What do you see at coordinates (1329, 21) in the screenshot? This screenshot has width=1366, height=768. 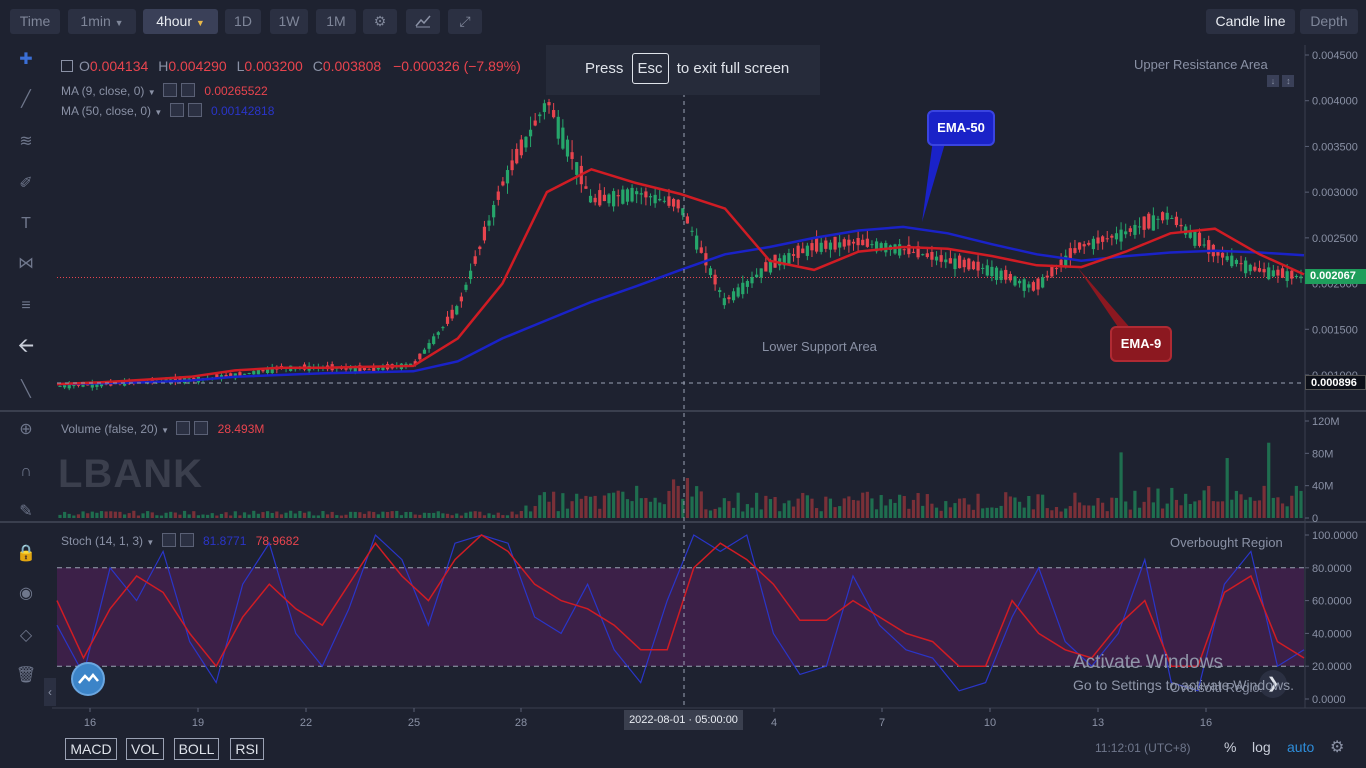 I see `depth-button: Depth` at bounding box center [1329, 21].